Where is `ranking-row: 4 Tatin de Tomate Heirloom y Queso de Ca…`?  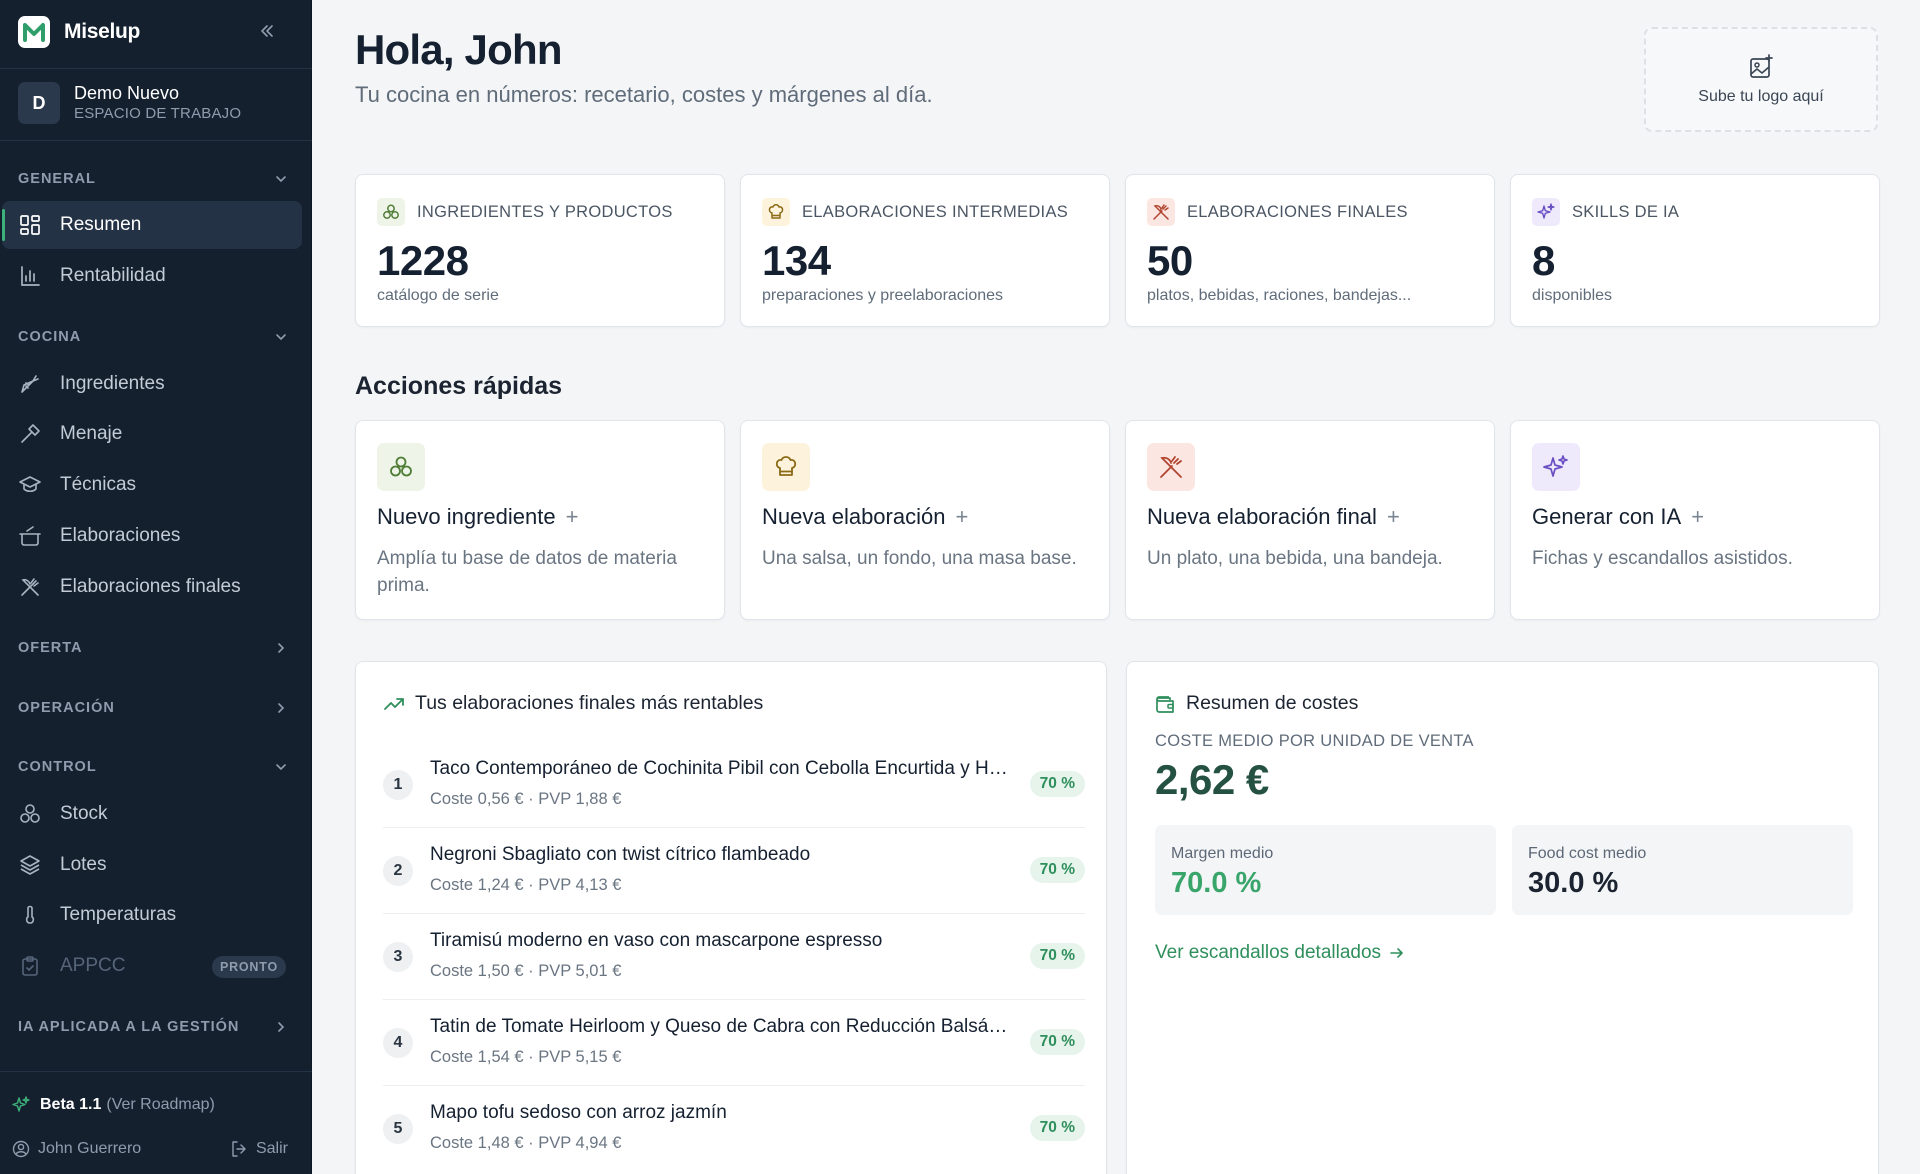 ranking-row: 4 Tatin de Tomate Heirloom y Queso de Ca… is located at coordinates (734, 1043).